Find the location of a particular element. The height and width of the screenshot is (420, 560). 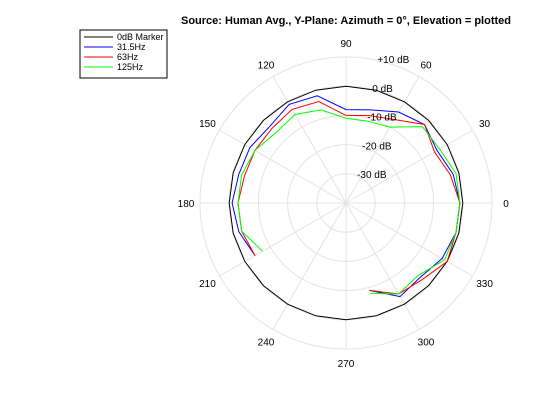

radial-tick-label: -10 dB is located at coordinates (382, 118).